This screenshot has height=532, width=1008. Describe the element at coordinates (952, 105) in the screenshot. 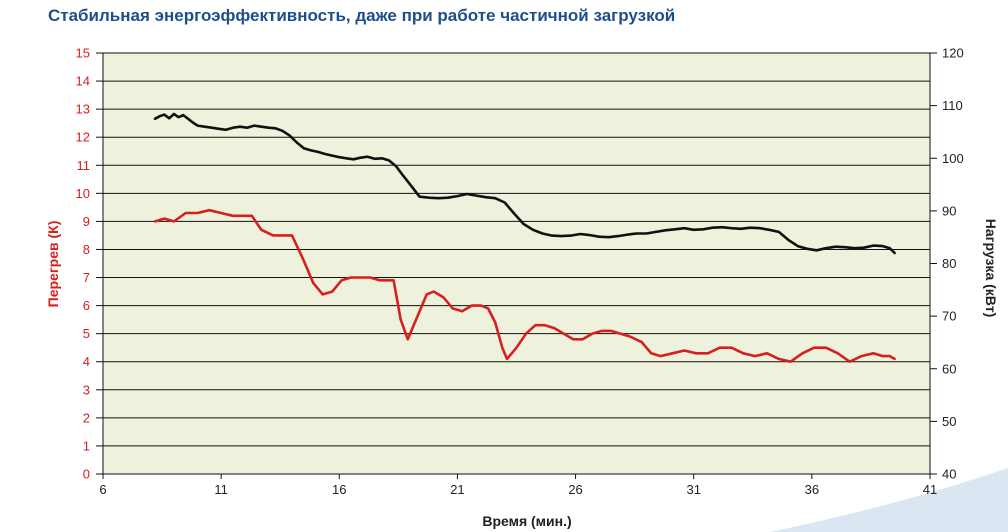

I see `right-tick-label: 110` at that location.